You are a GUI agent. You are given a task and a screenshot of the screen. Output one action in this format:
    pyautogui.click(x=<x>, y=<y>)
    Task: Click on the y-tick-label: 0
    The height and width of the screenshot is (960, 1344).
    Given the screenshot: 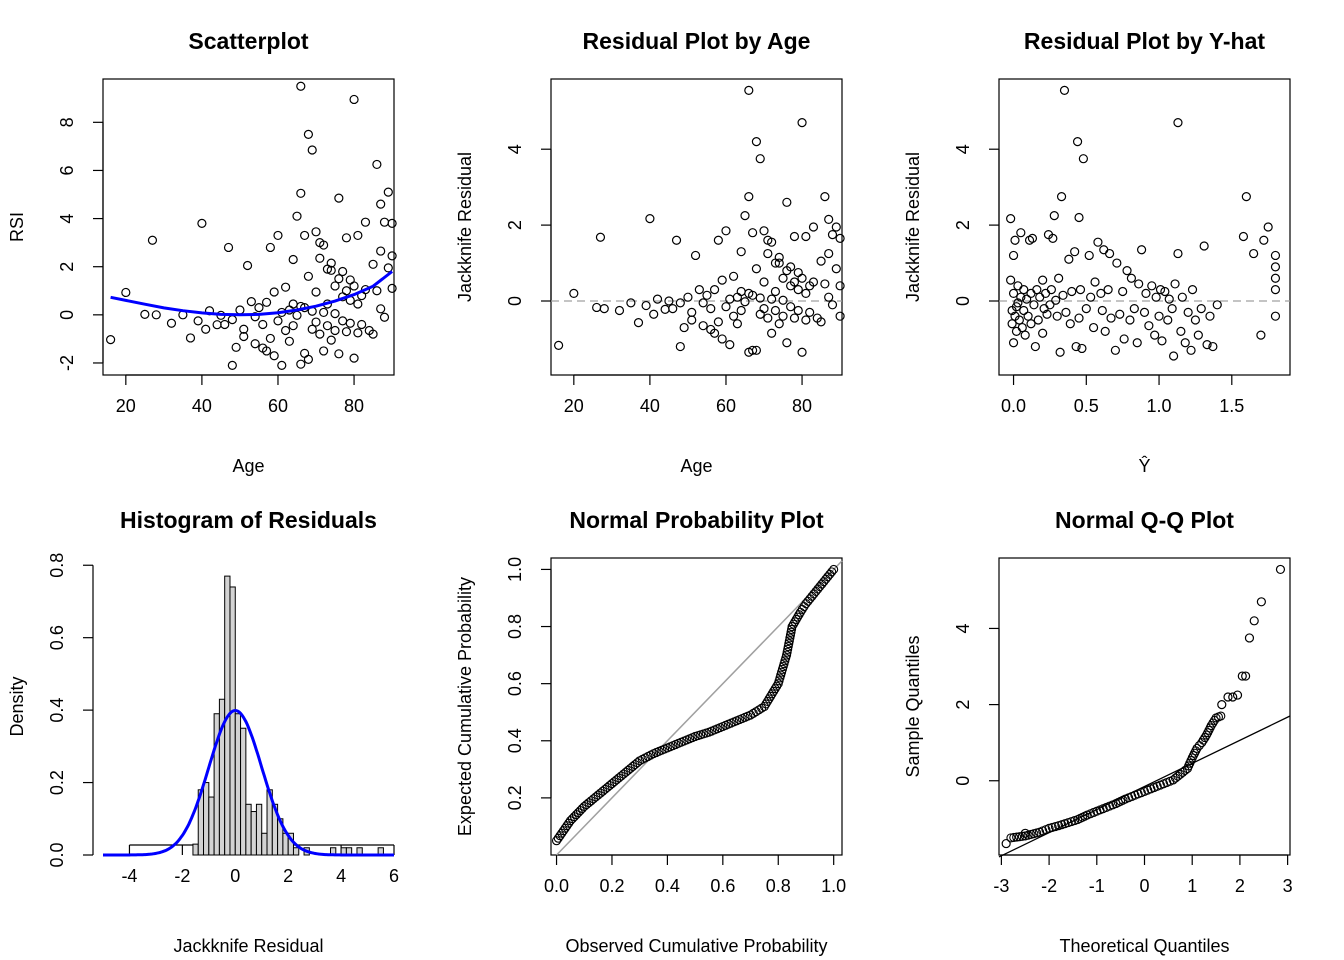 What is the action you would take?
    pyautogui.click(x=515, y=301)
    